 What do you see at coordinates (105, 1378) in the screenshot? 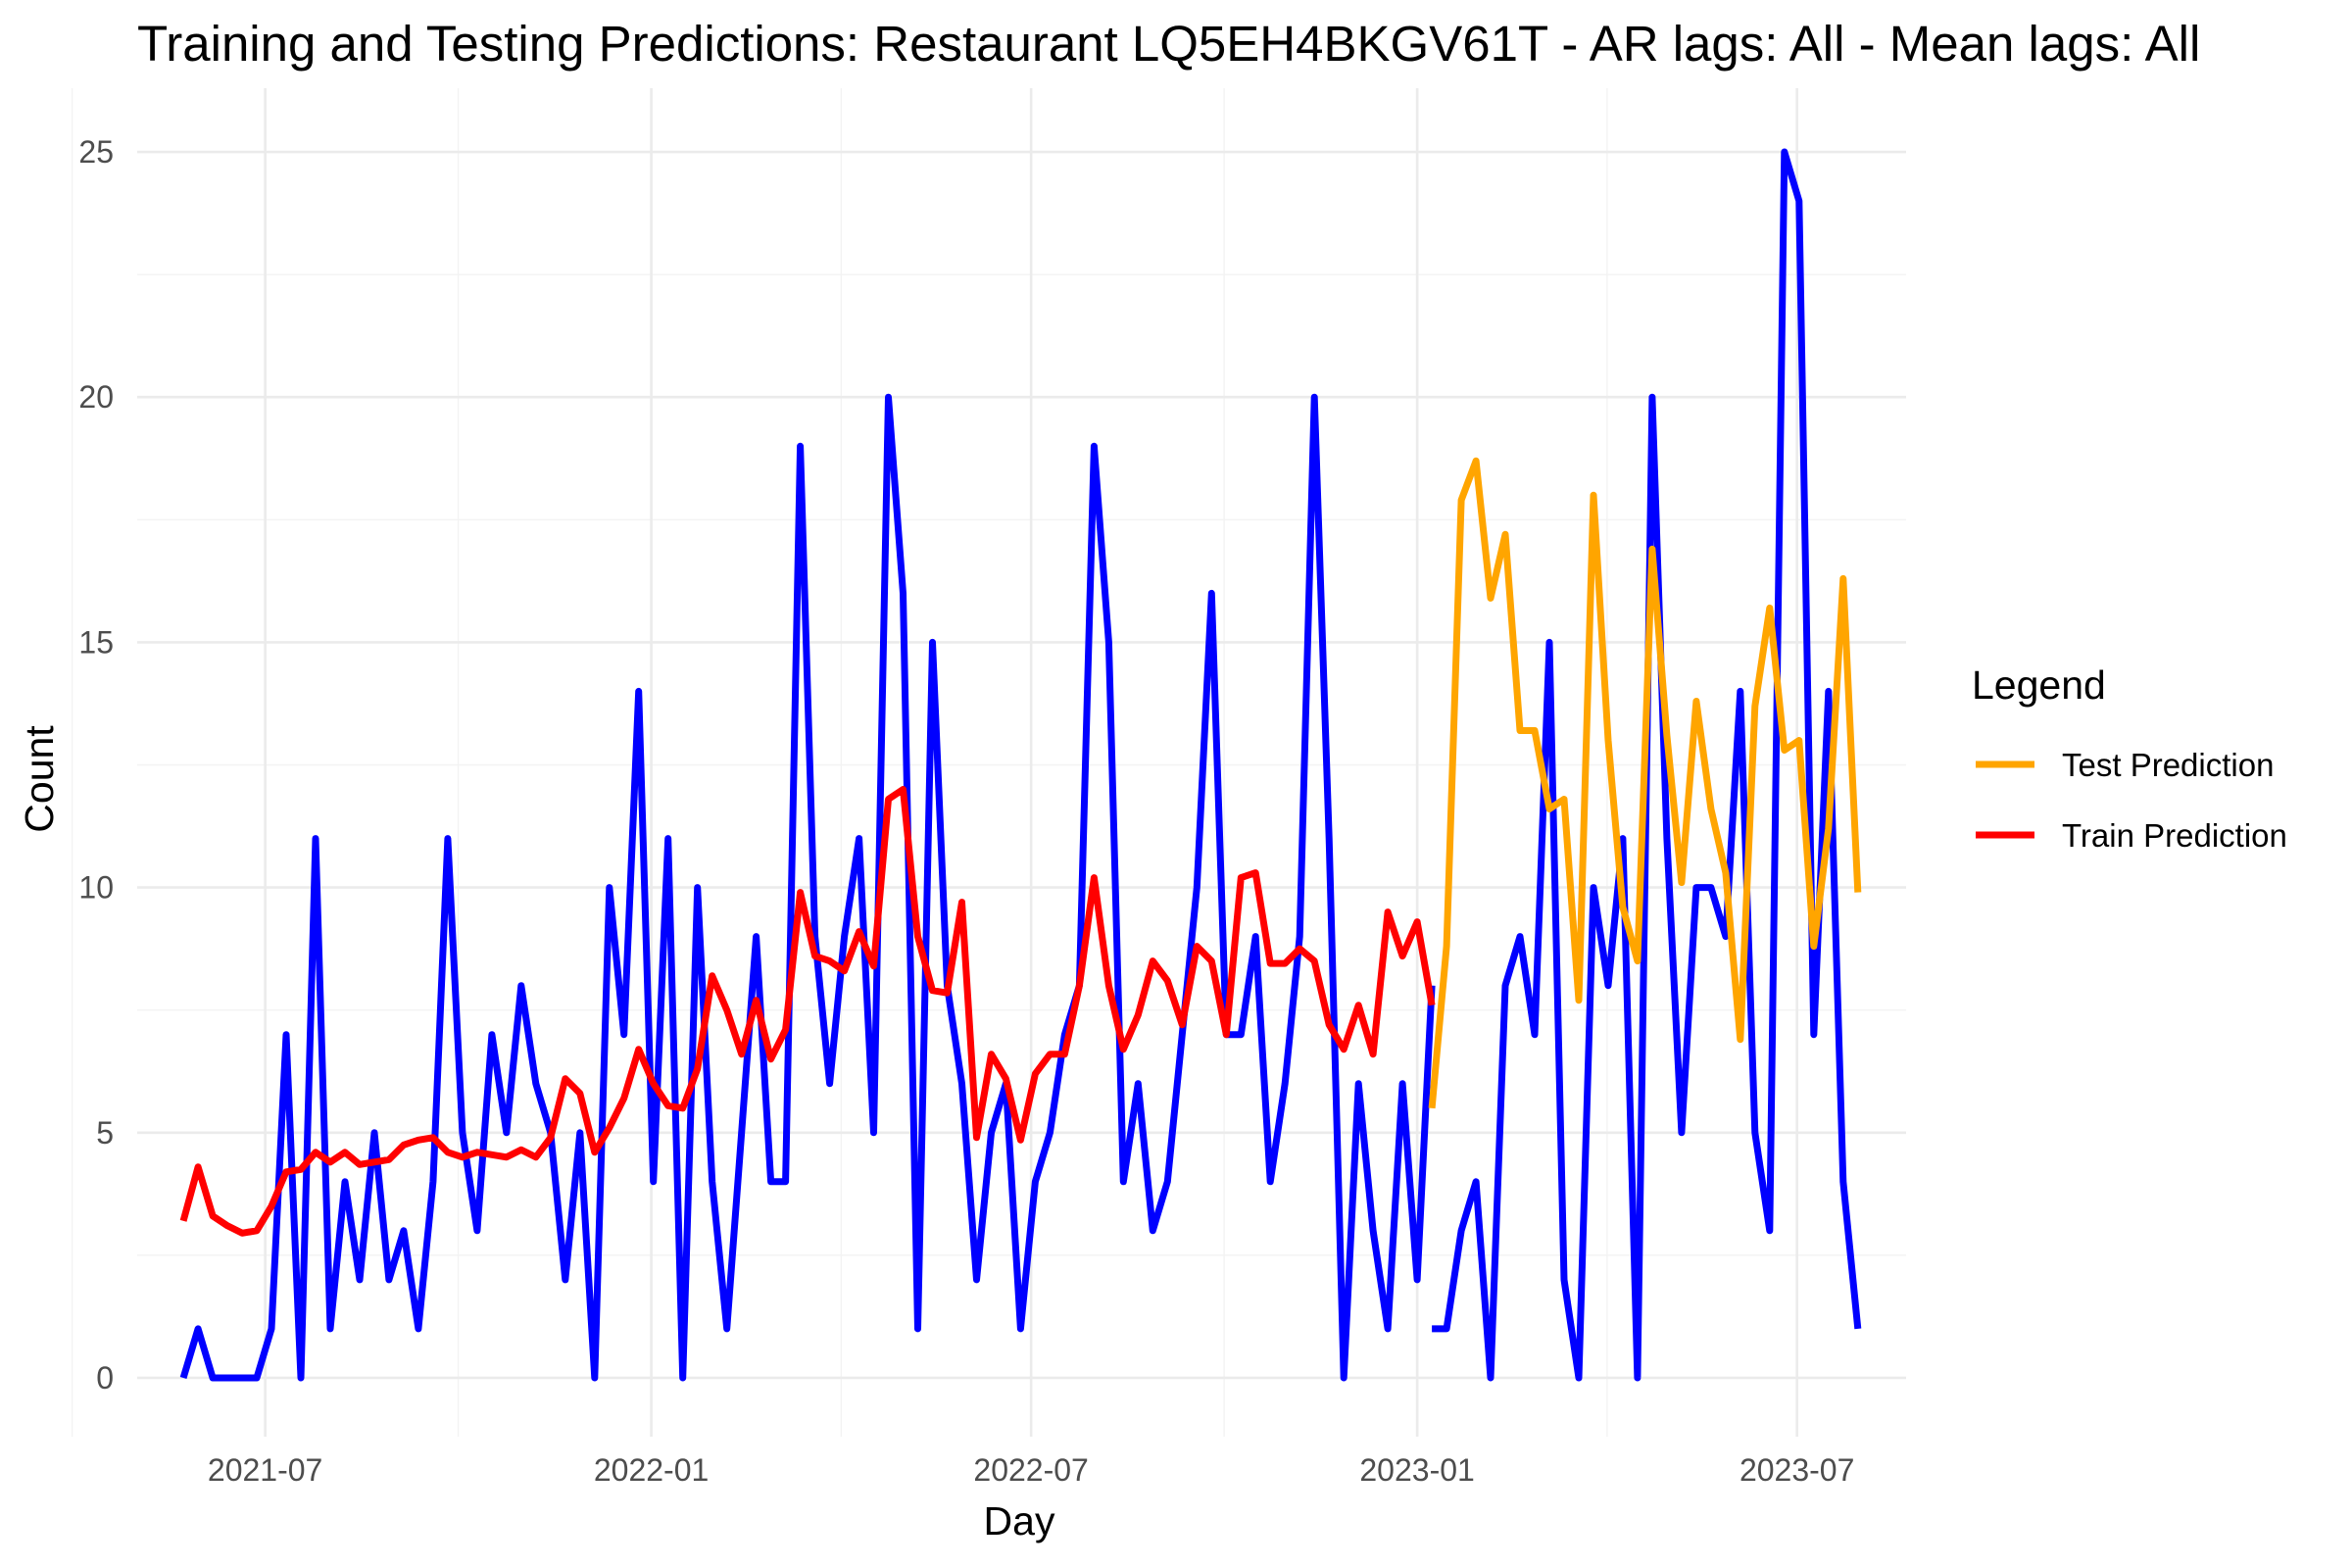
I see `y-tick-label: 0` at bounding box center [105, 1378].